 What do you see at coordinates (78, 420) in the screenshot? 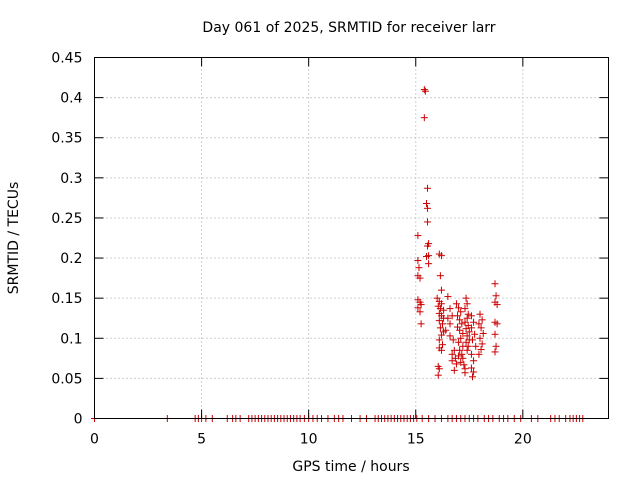
I see `y-tick-label: 0` at bounding box center [78, 420].